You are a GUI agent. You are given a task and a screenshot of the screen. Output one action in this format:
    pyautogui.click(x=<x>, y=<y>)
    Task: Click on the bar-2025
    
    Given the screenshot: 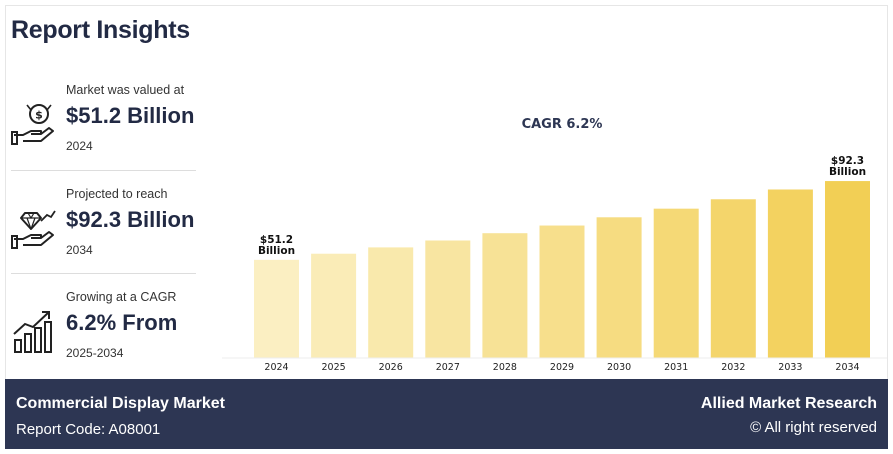 What is the action you would take?
    pyautogui.click(x=334, y=305)
    